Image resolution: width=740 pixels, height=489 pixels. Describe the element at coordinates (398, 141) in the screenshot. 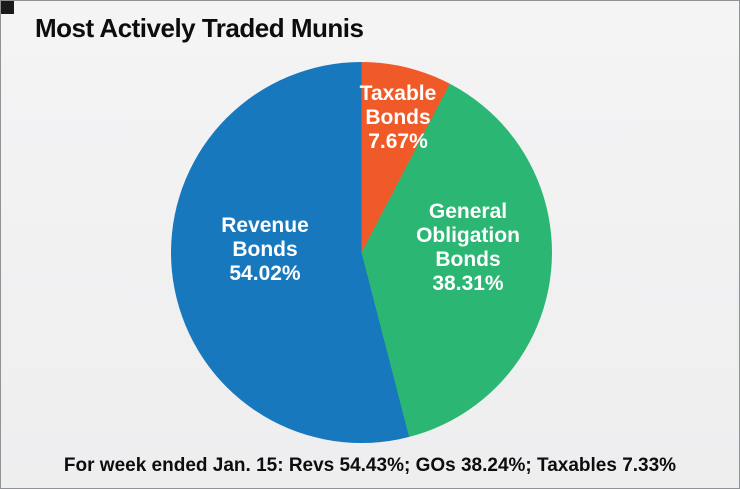

I see `slice-label-value: 7.67%` at that location.